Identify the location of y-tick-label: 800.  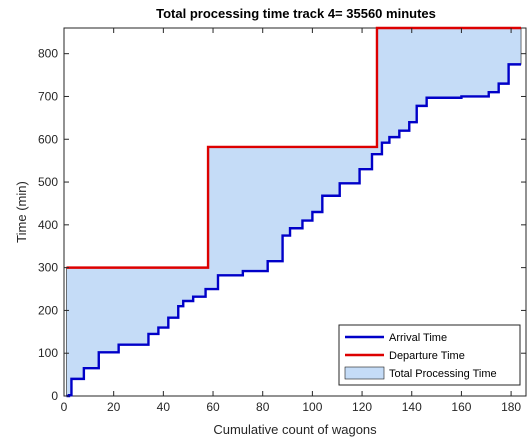
(48, 54).